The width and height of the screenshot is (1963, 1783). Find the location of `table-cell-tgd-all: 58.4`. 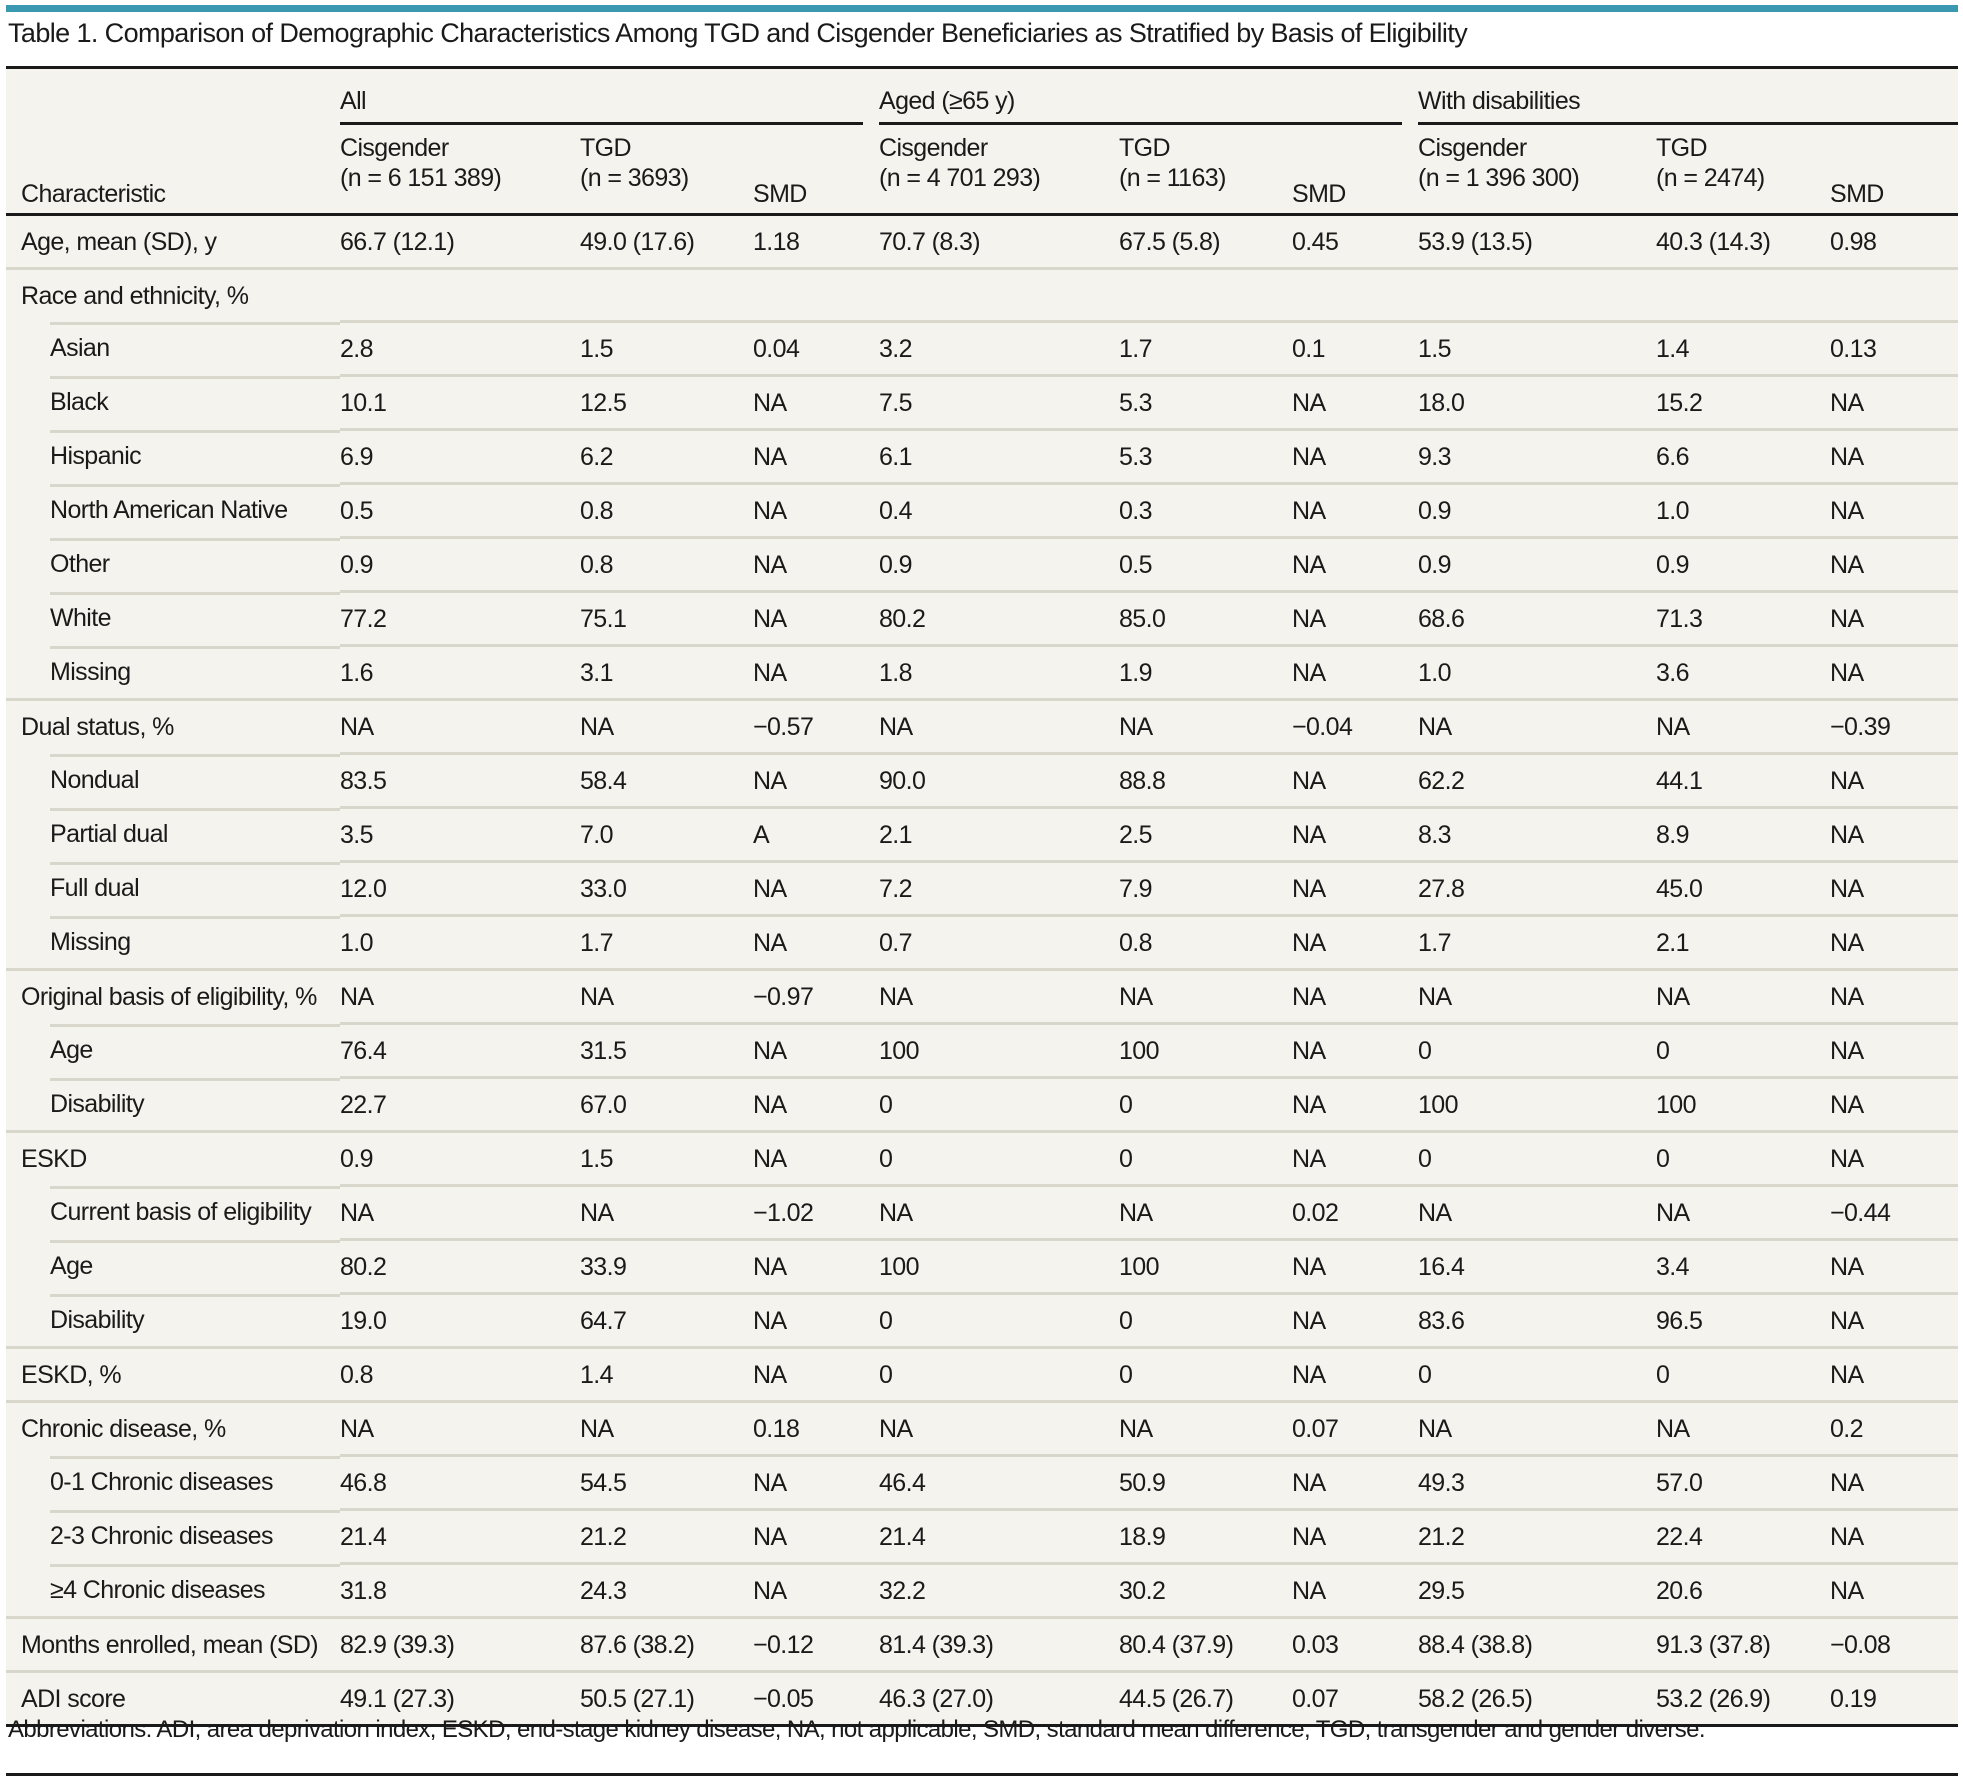

table-cell-tgd-all: 58.4 is located at coordinates (666, 780).